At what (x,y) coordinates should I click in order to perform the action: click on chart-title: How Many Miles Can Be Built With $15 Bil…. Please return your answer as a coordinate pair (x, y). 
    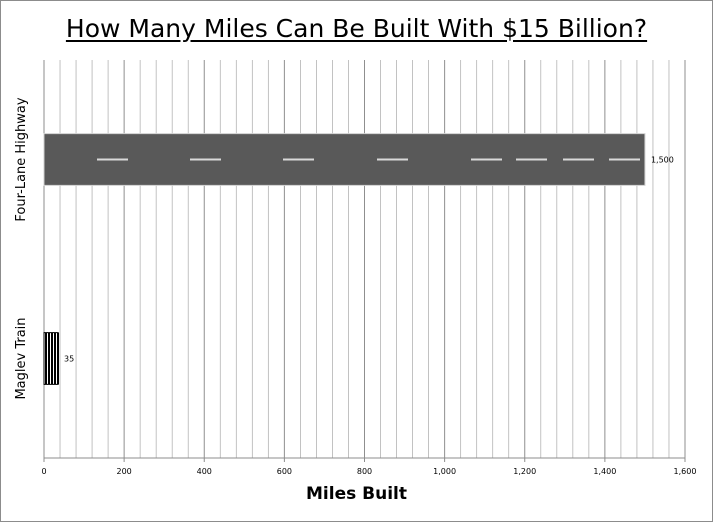
    Looking at the image, I should click on (356, 28).